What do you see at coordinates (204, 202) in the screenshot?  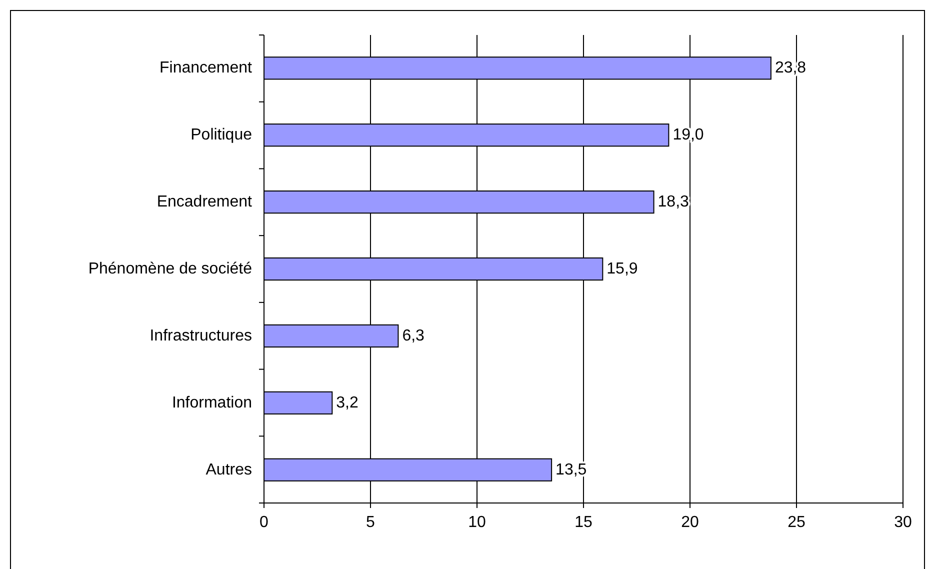 I see `y-tick-label: Encadrement` at bounding box center [204, 202].